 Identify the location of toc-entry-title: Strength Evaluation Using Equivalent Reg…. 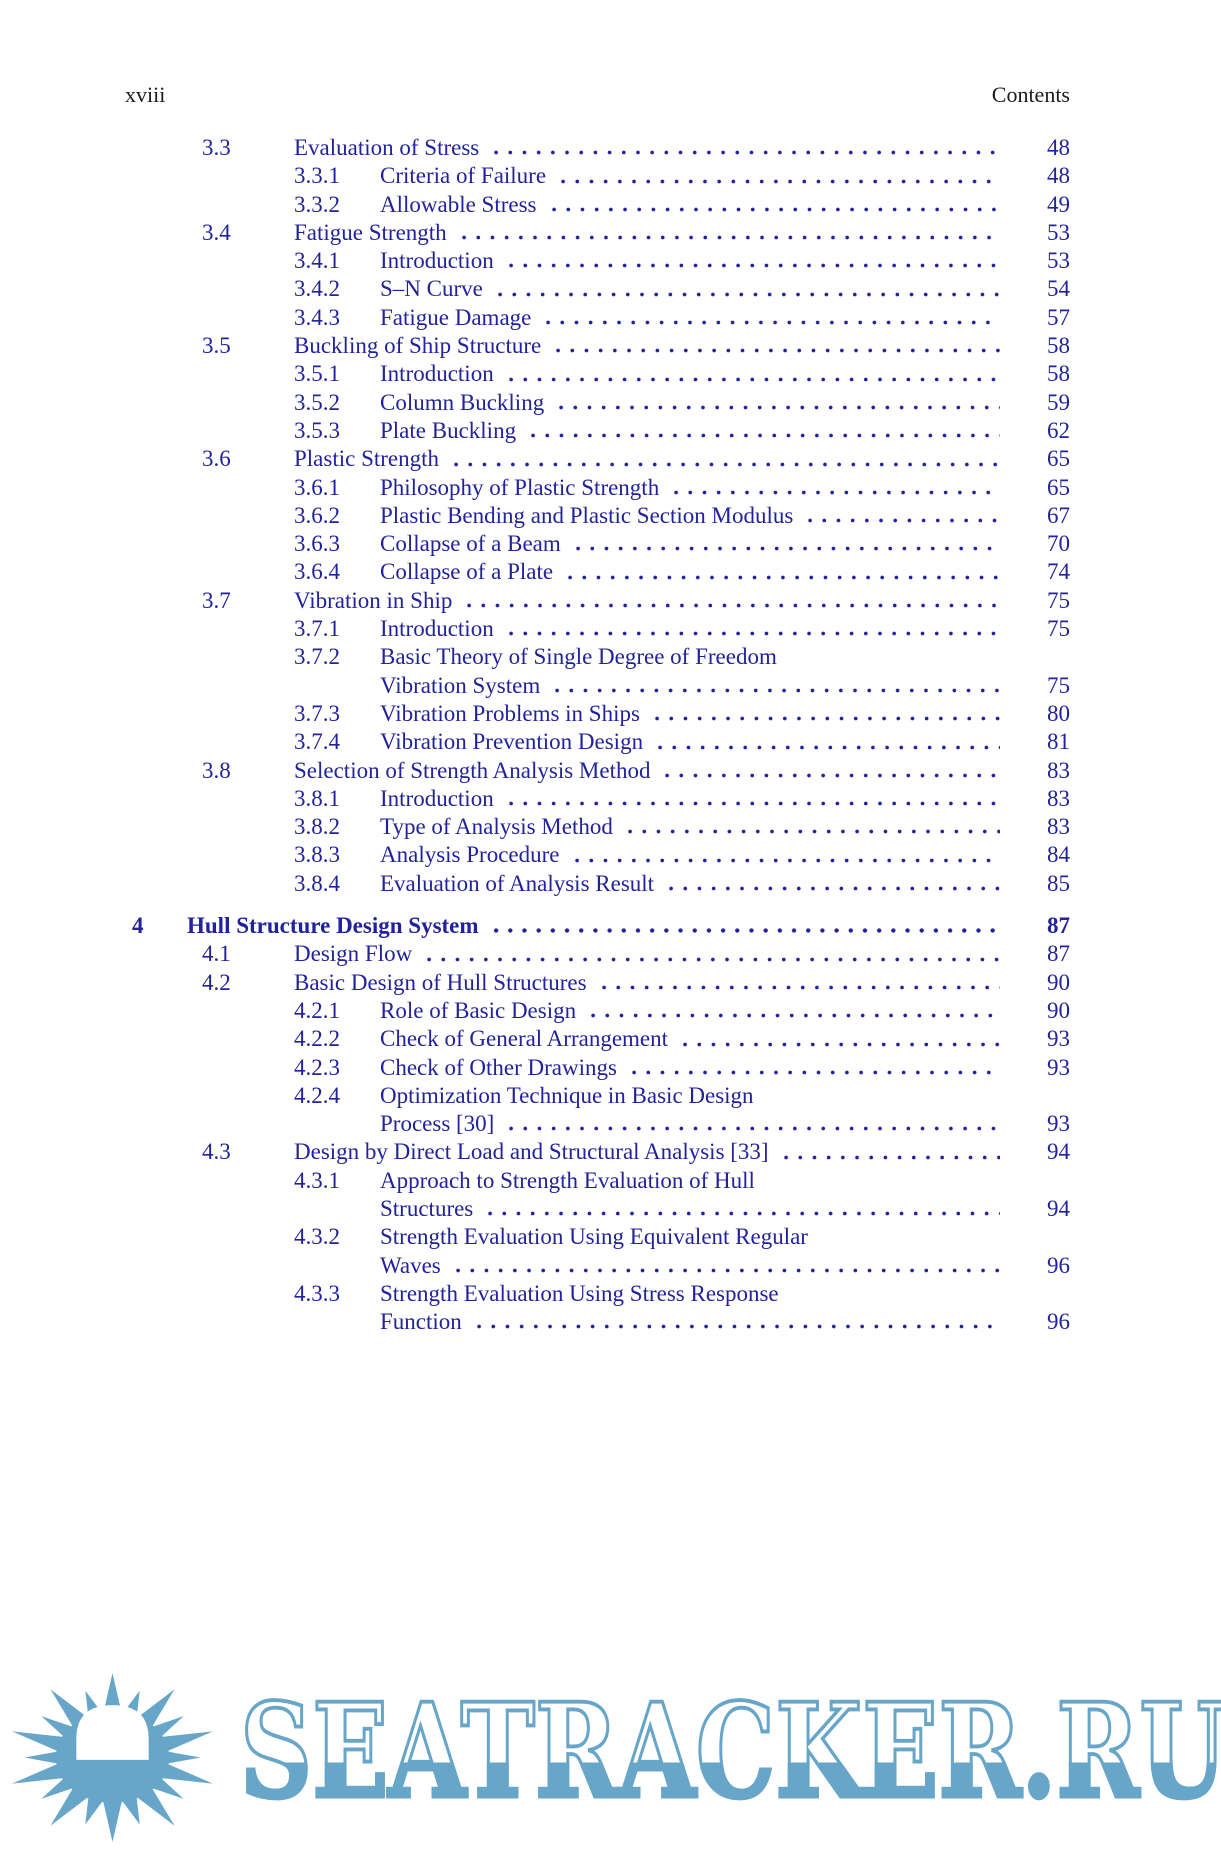
(594, 1237).